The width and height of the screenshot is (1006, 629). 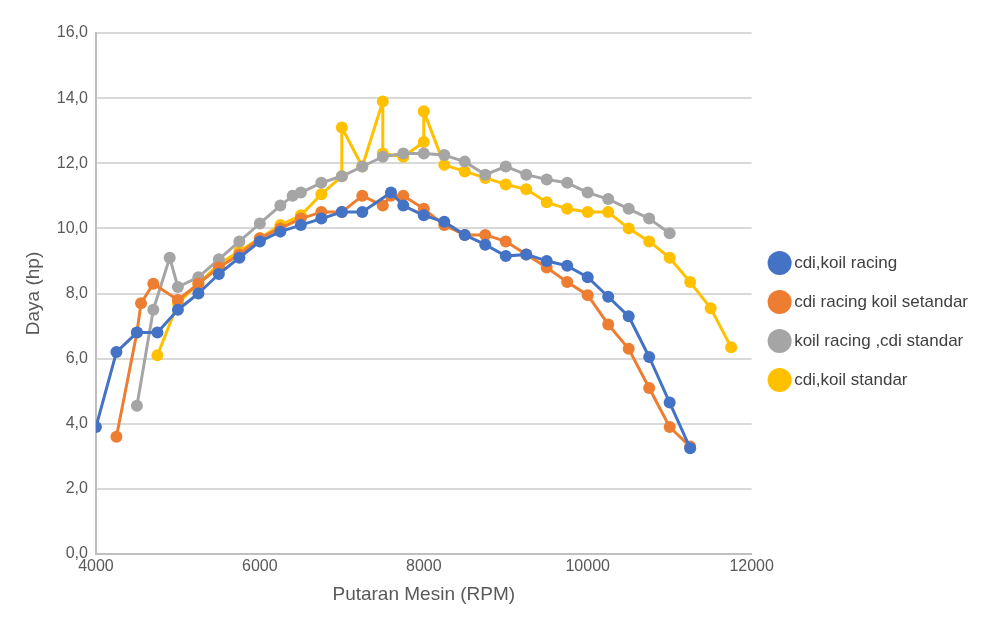 I want to click on y-tick-label: 8,0, so click(x=77, y=292).